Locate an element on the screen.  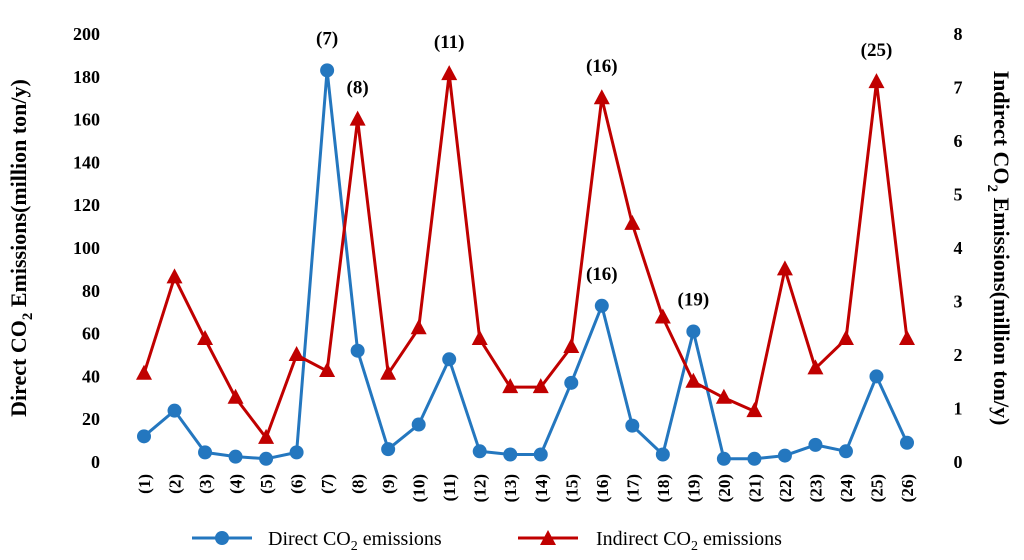
left-tick-label: 40 is located at coordinates (91, 376).